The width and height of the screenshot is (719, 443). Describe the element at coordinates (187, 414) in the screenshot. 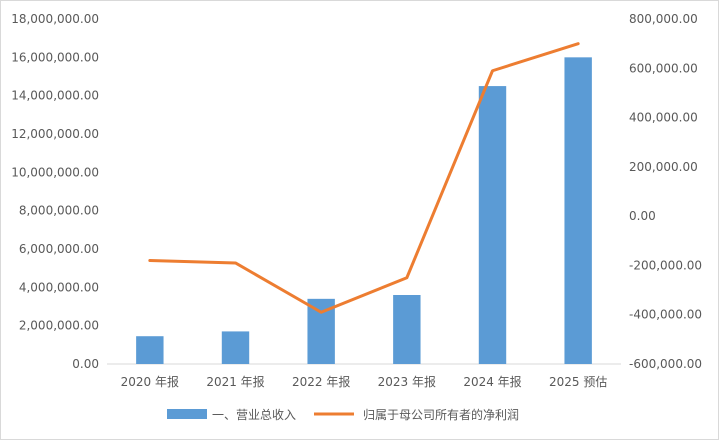

I see `legend-bar-swatch` at that location.